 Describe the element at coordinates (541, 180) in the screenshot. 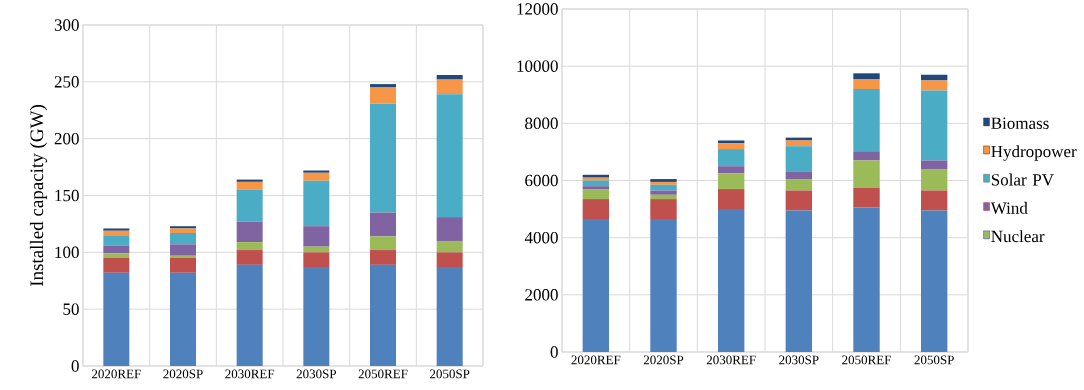

I see `y-tick-label: 6000` at that location.